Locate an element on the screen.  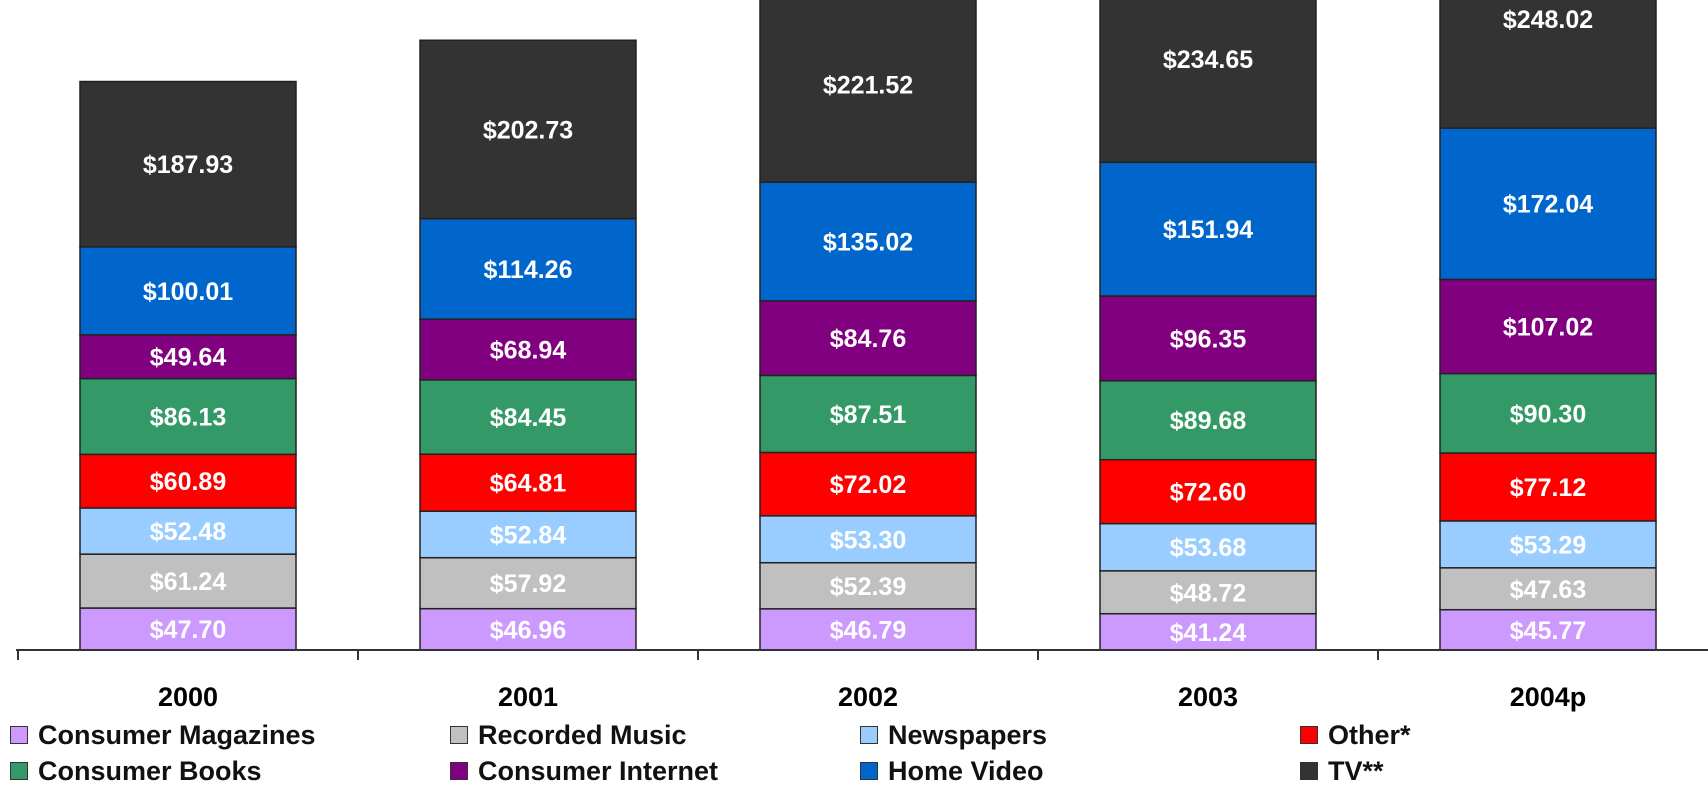
x-tick-label: 2003 is located at coordinates (1208, 697).